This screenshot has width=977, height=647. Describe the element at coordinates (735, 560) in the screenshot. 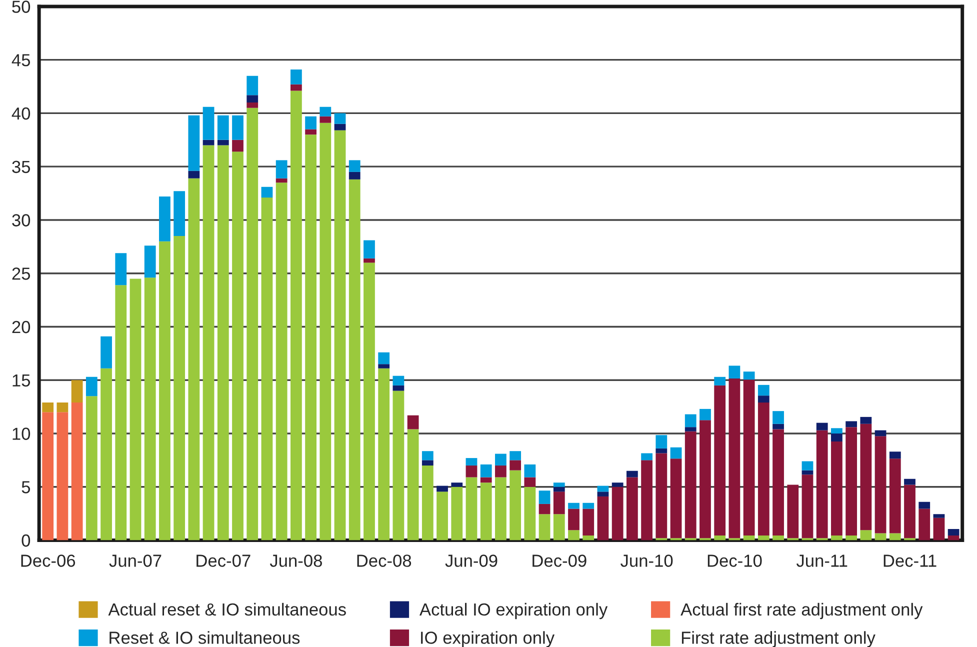

I see `x-tick-label: Dec-10` at that location.